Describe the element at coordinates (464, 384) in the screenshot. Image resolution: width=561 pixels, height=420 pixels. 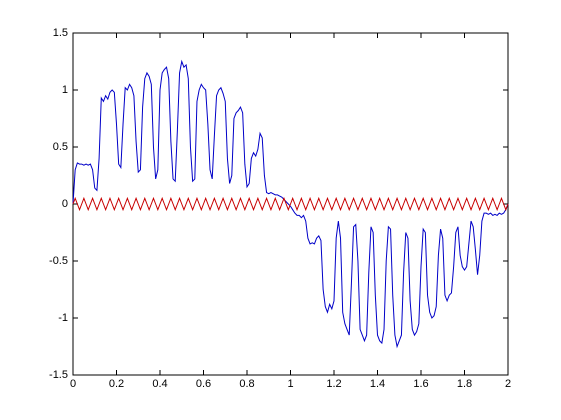
I see `x-tick-label: 1.8` at that location.